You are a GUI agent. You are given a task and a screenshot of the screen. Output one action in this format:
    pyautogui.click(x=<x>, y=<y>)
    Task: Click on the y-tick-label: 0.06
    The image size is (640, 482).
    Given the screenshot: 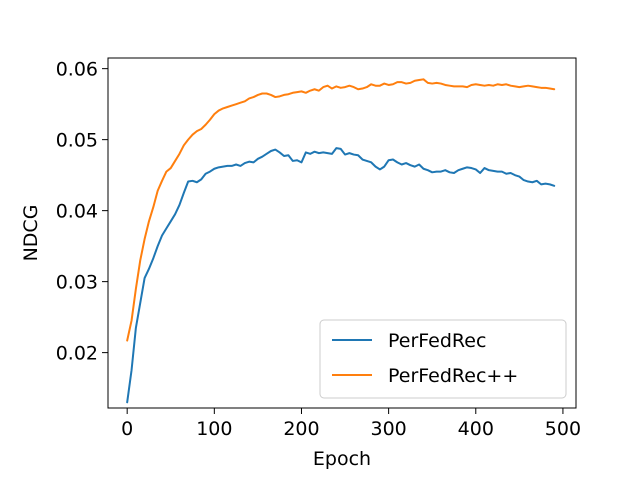 What is the action you would take?
    pyautogui.click(x=77, y=70)
    